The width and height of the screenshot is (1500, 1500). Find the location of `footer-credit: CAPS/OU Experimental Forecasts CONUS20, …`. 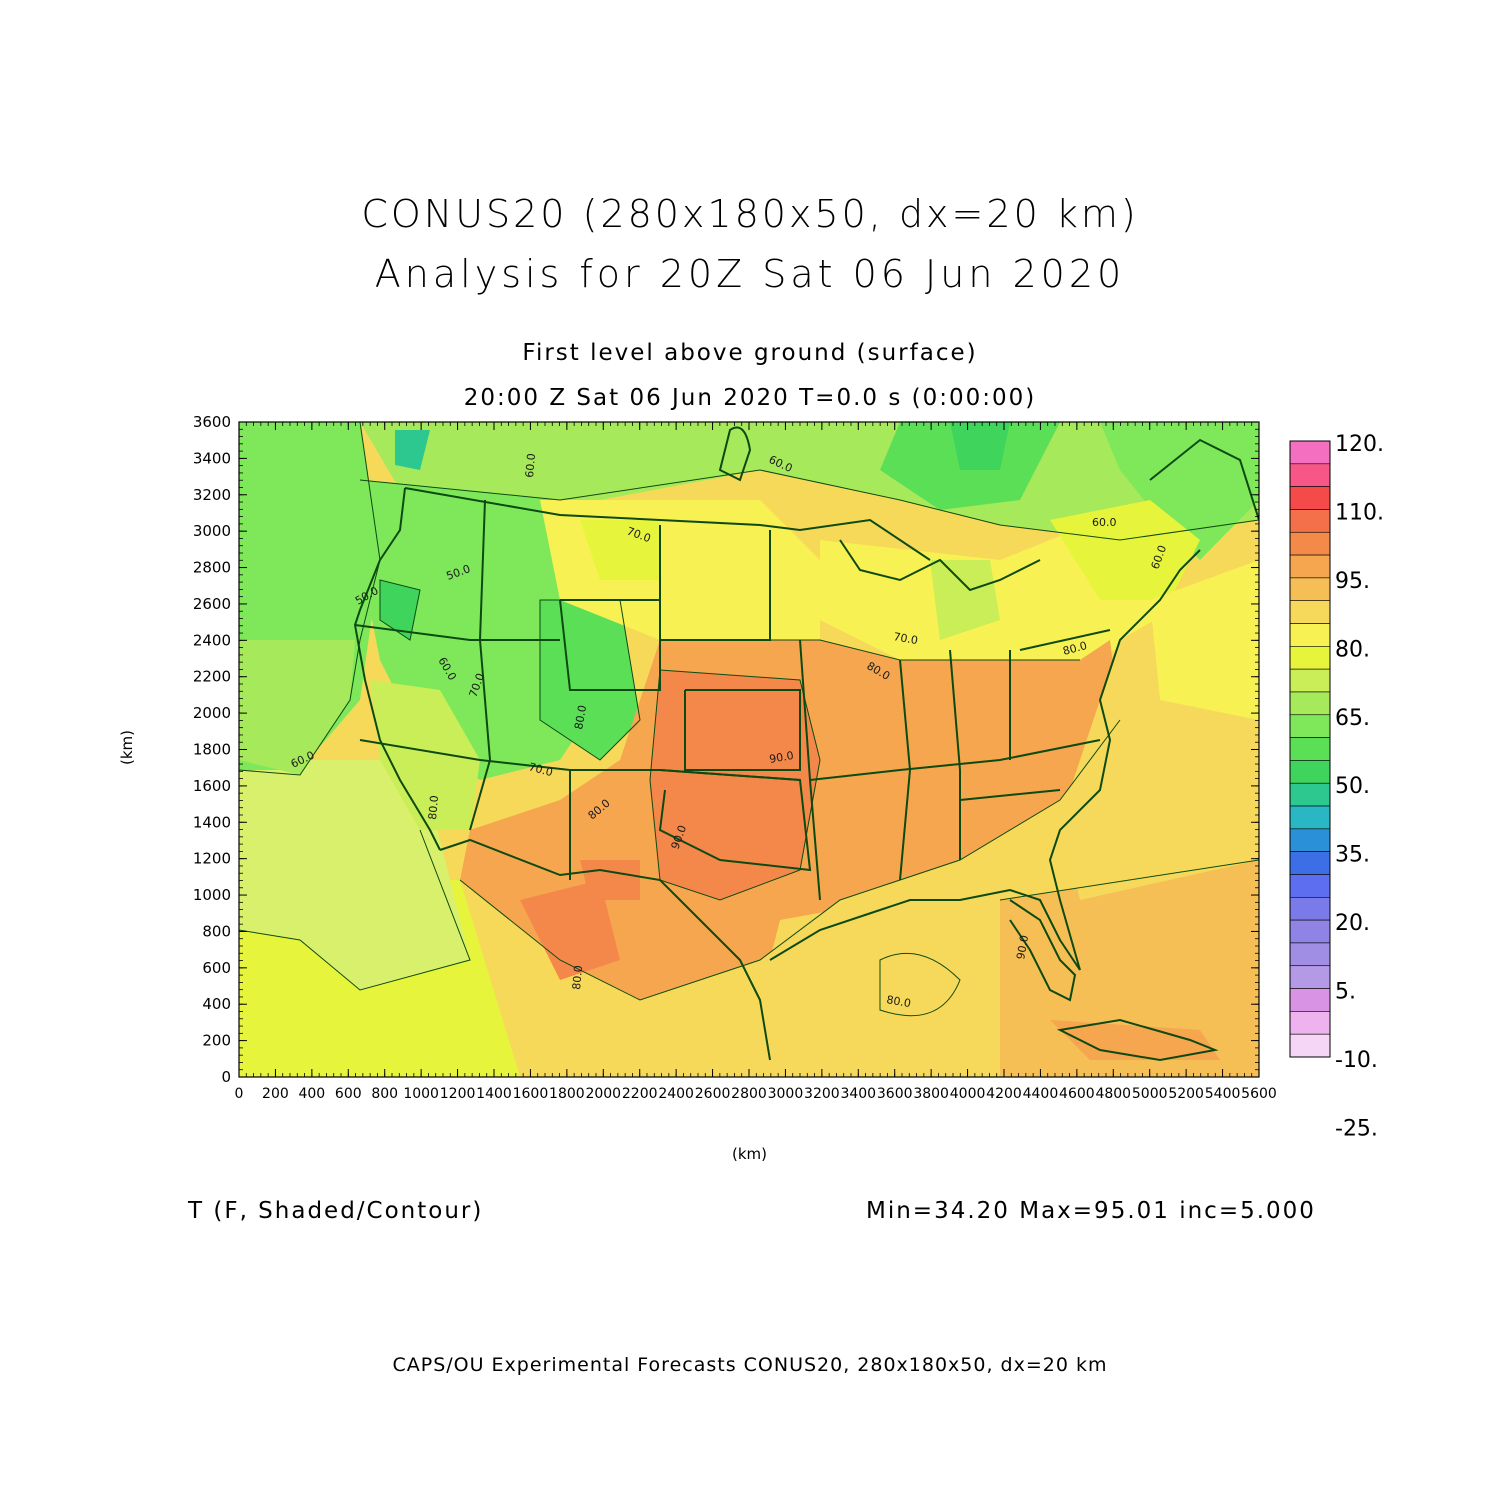

footer-credit: CAPS/OU Experimental Forecasts CONUS20, … is located at coordinates (750, 1365).